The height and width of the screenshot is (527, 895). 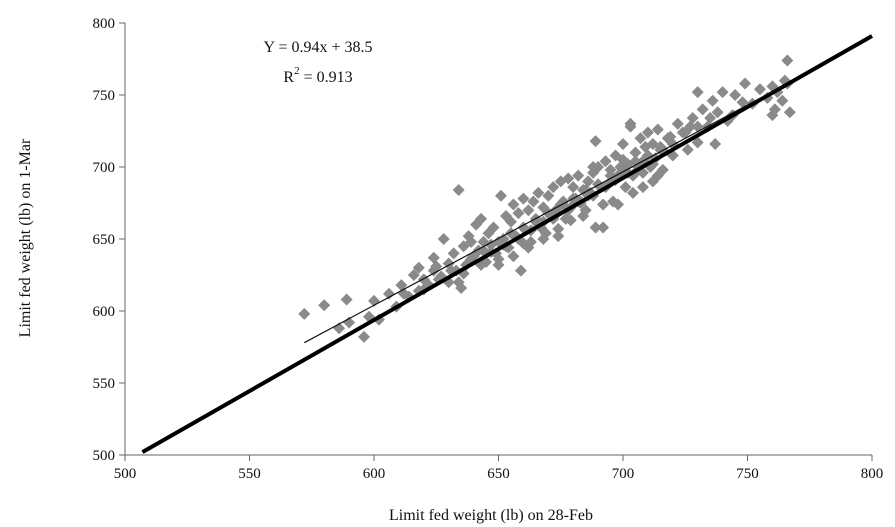 I want to click on y-tick-label: 500, so click(x=104, y=456).